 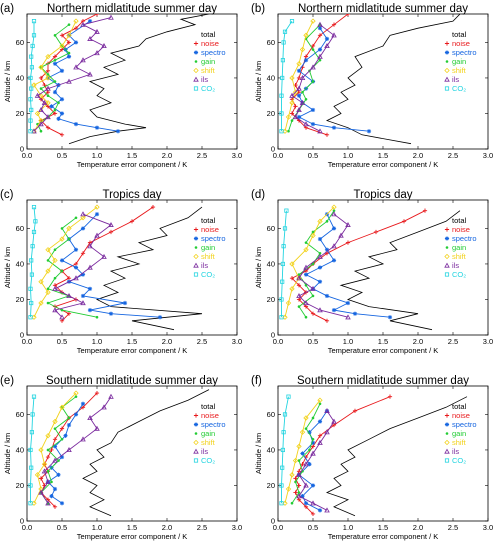 What do you see at coordinates (273, 149) in the screenshot?
I see `y-tick-label: 0` at bounding box center [273, 149].